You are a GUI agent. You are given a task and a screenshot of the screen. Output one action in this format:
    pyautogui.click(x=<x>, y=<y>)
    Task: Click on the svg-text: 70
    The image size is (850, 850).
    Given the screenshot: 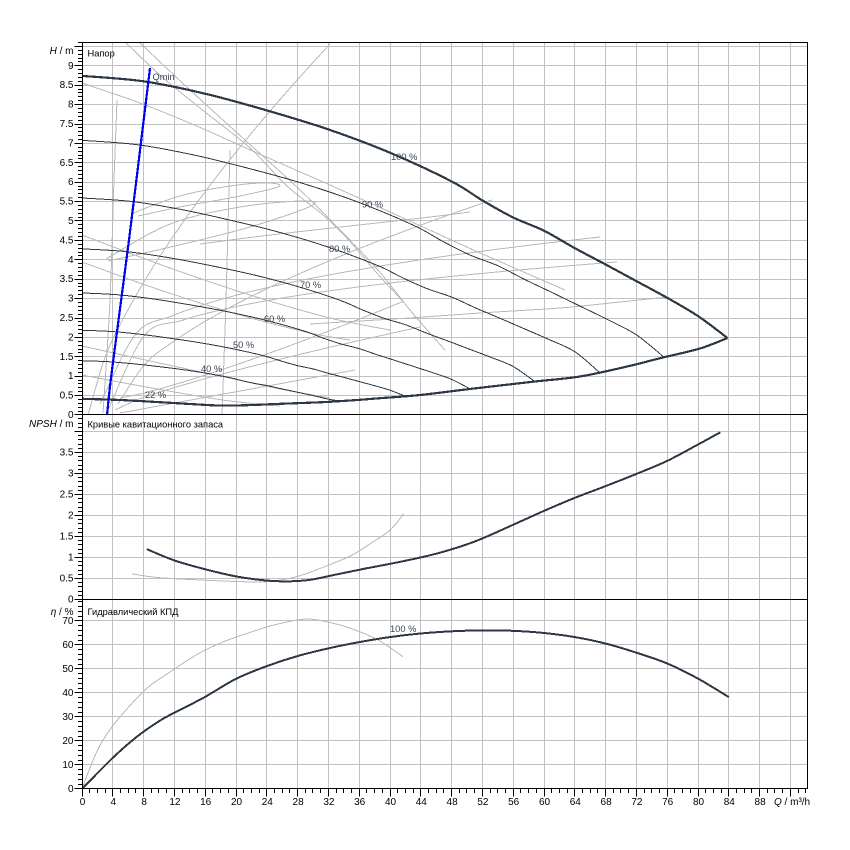 What is the action you would take?
    pyautogui.click(x=68, y=621)
    